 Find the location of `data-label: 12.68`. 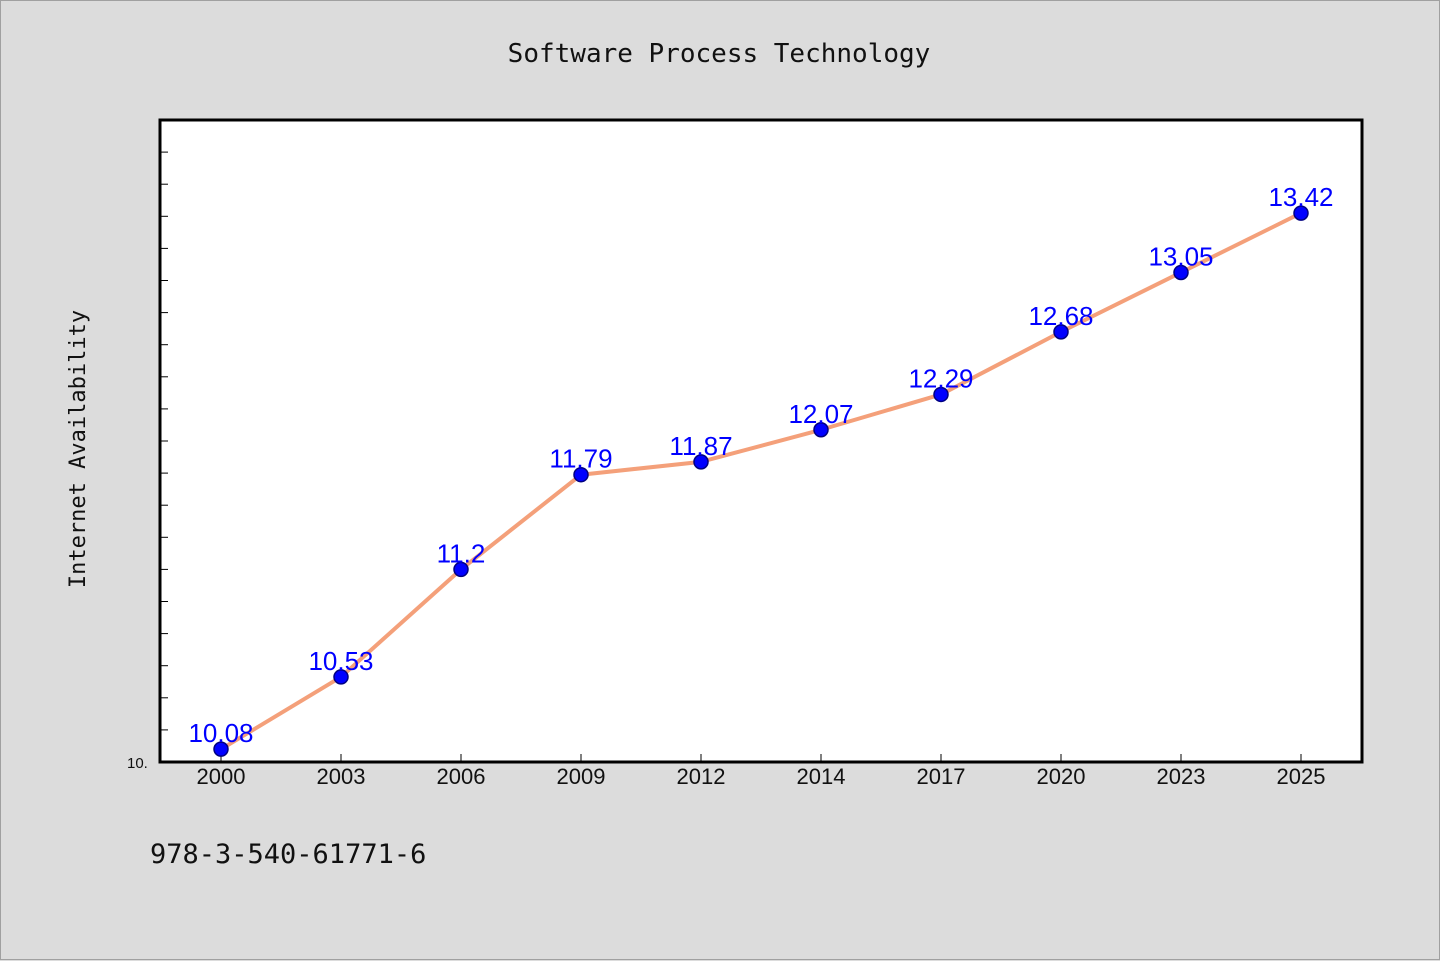

data-label: 12.68 is located at coordinates (1060, 316).